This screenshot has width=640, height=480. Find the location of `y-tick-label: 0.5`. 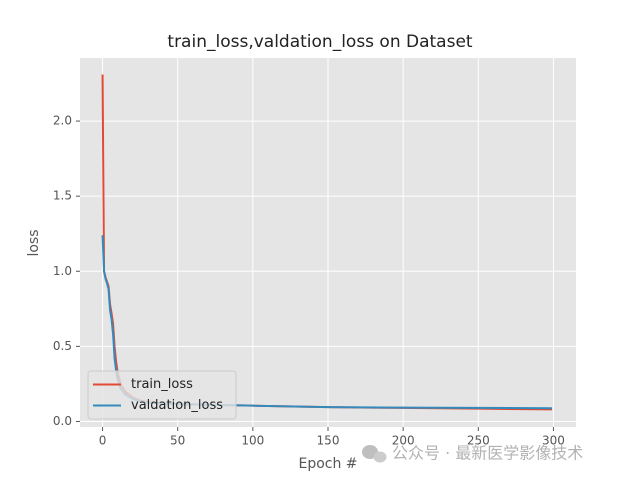

y-tick-label: 0.5 is located at coordinates (62, 346).